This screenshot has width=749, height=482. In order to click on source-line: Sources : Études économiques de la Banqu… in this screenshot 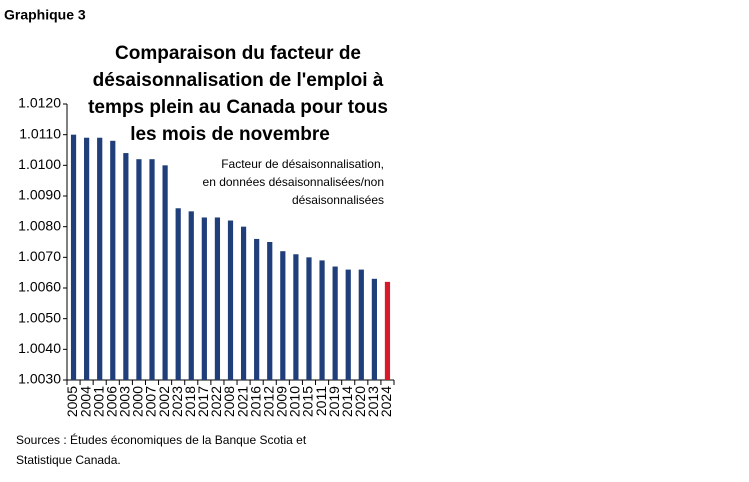, I will do `click(161, 439)`.